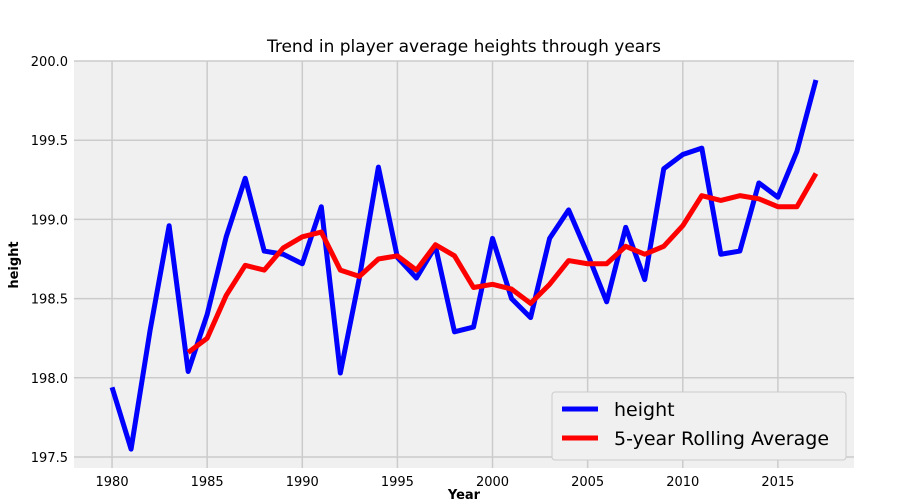 This screenshot has height=500, width=900. What do you see at coordinates (777, 482) in the screenshot?
I see `x-tick-label: 2015` at bounding box center [777, 482].